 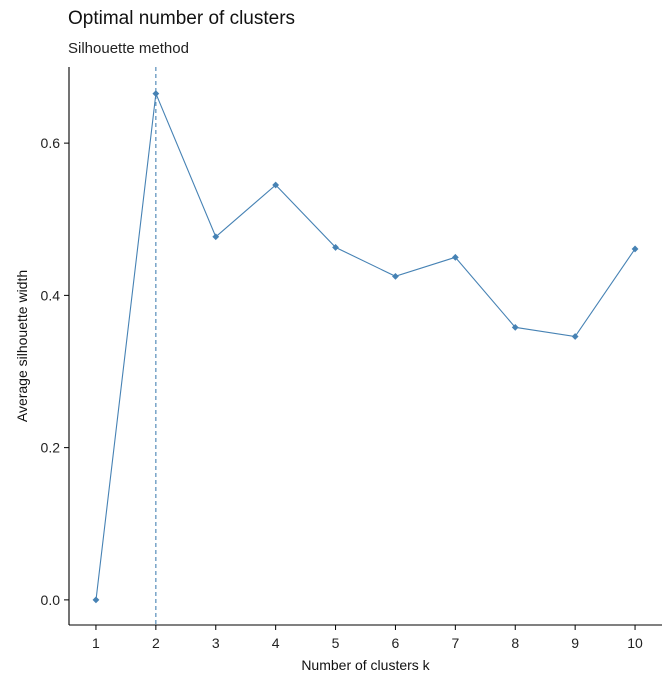 I want to click on x-tick-label: 9, so click(x=575, y=643).